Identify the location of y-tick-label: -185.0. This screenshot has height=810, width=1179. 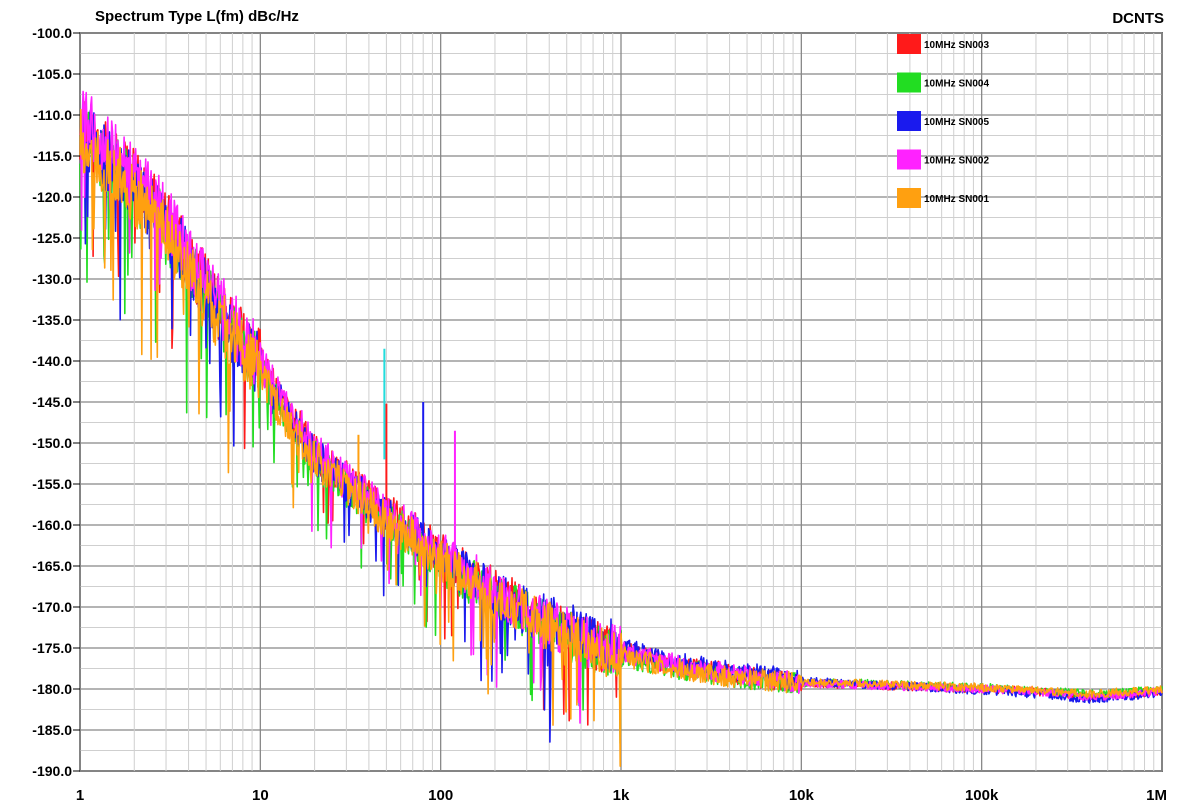
(52, 730).